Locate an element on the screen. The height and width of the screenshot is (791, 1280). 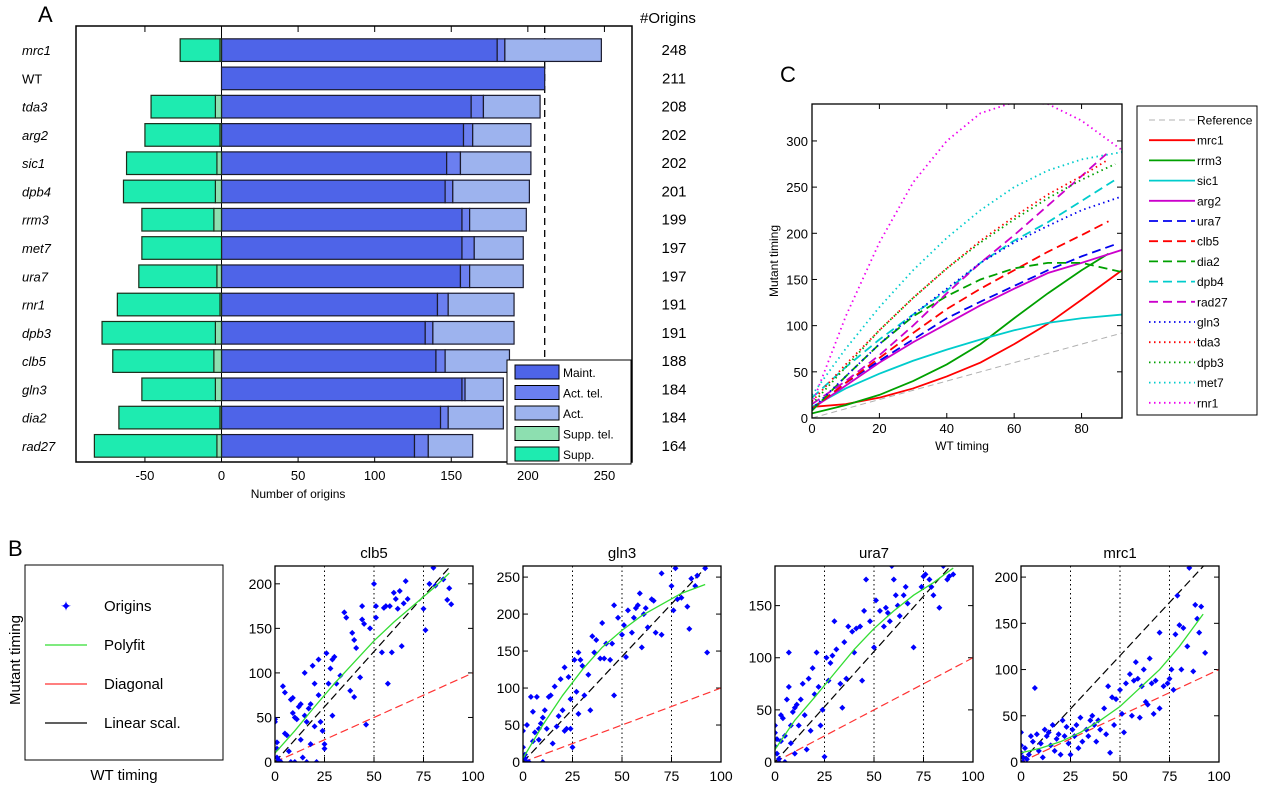
scatter-subplot-mrc1: mrc1 0 25 50 75 100 0 50 100 150 200 is located at coordinates (1113, 664).